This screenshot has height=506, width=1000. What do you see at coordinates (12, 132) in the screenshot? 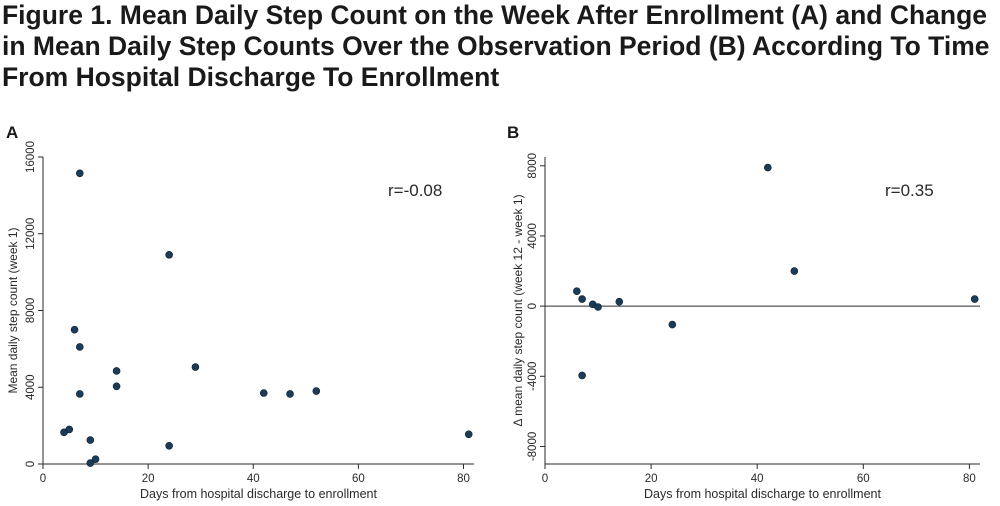
I see `panel-a-letter: A` at bounding box center [12, 132].